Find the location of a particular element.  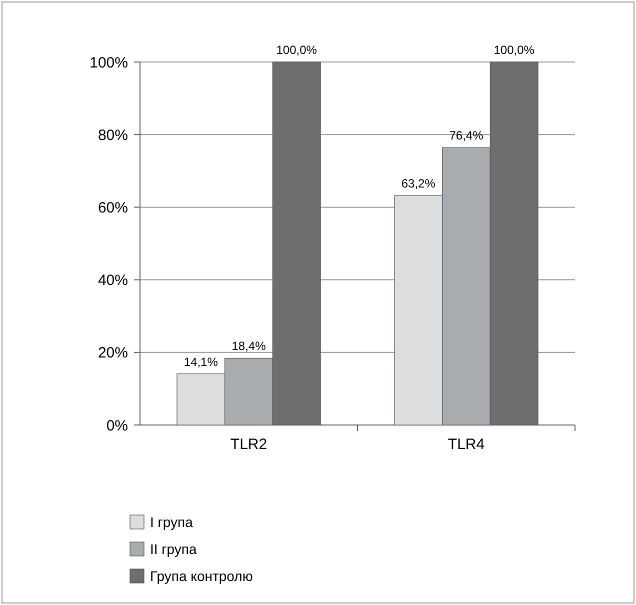

data-label: 14,1% is located at coordinates (201, 361).